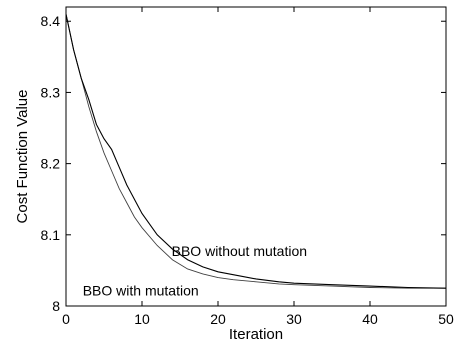 This screenshot has height=345, width=458. I want to click on x-tick-label: 10, so click(142, 319).